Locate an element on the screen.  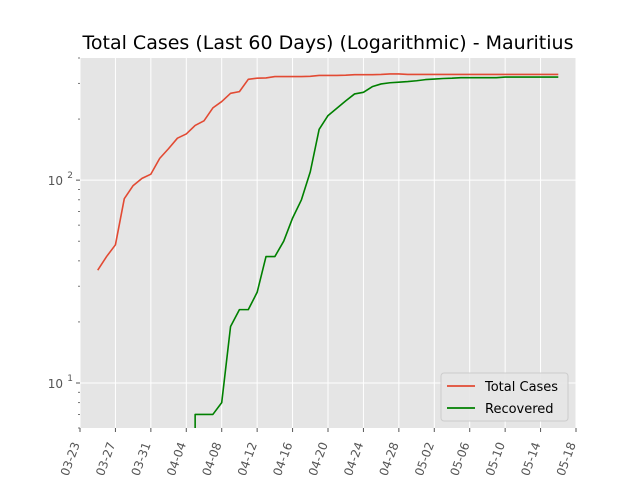
y-axis-ticks: 10 1 10 2 is located at coordinates (64, 243).